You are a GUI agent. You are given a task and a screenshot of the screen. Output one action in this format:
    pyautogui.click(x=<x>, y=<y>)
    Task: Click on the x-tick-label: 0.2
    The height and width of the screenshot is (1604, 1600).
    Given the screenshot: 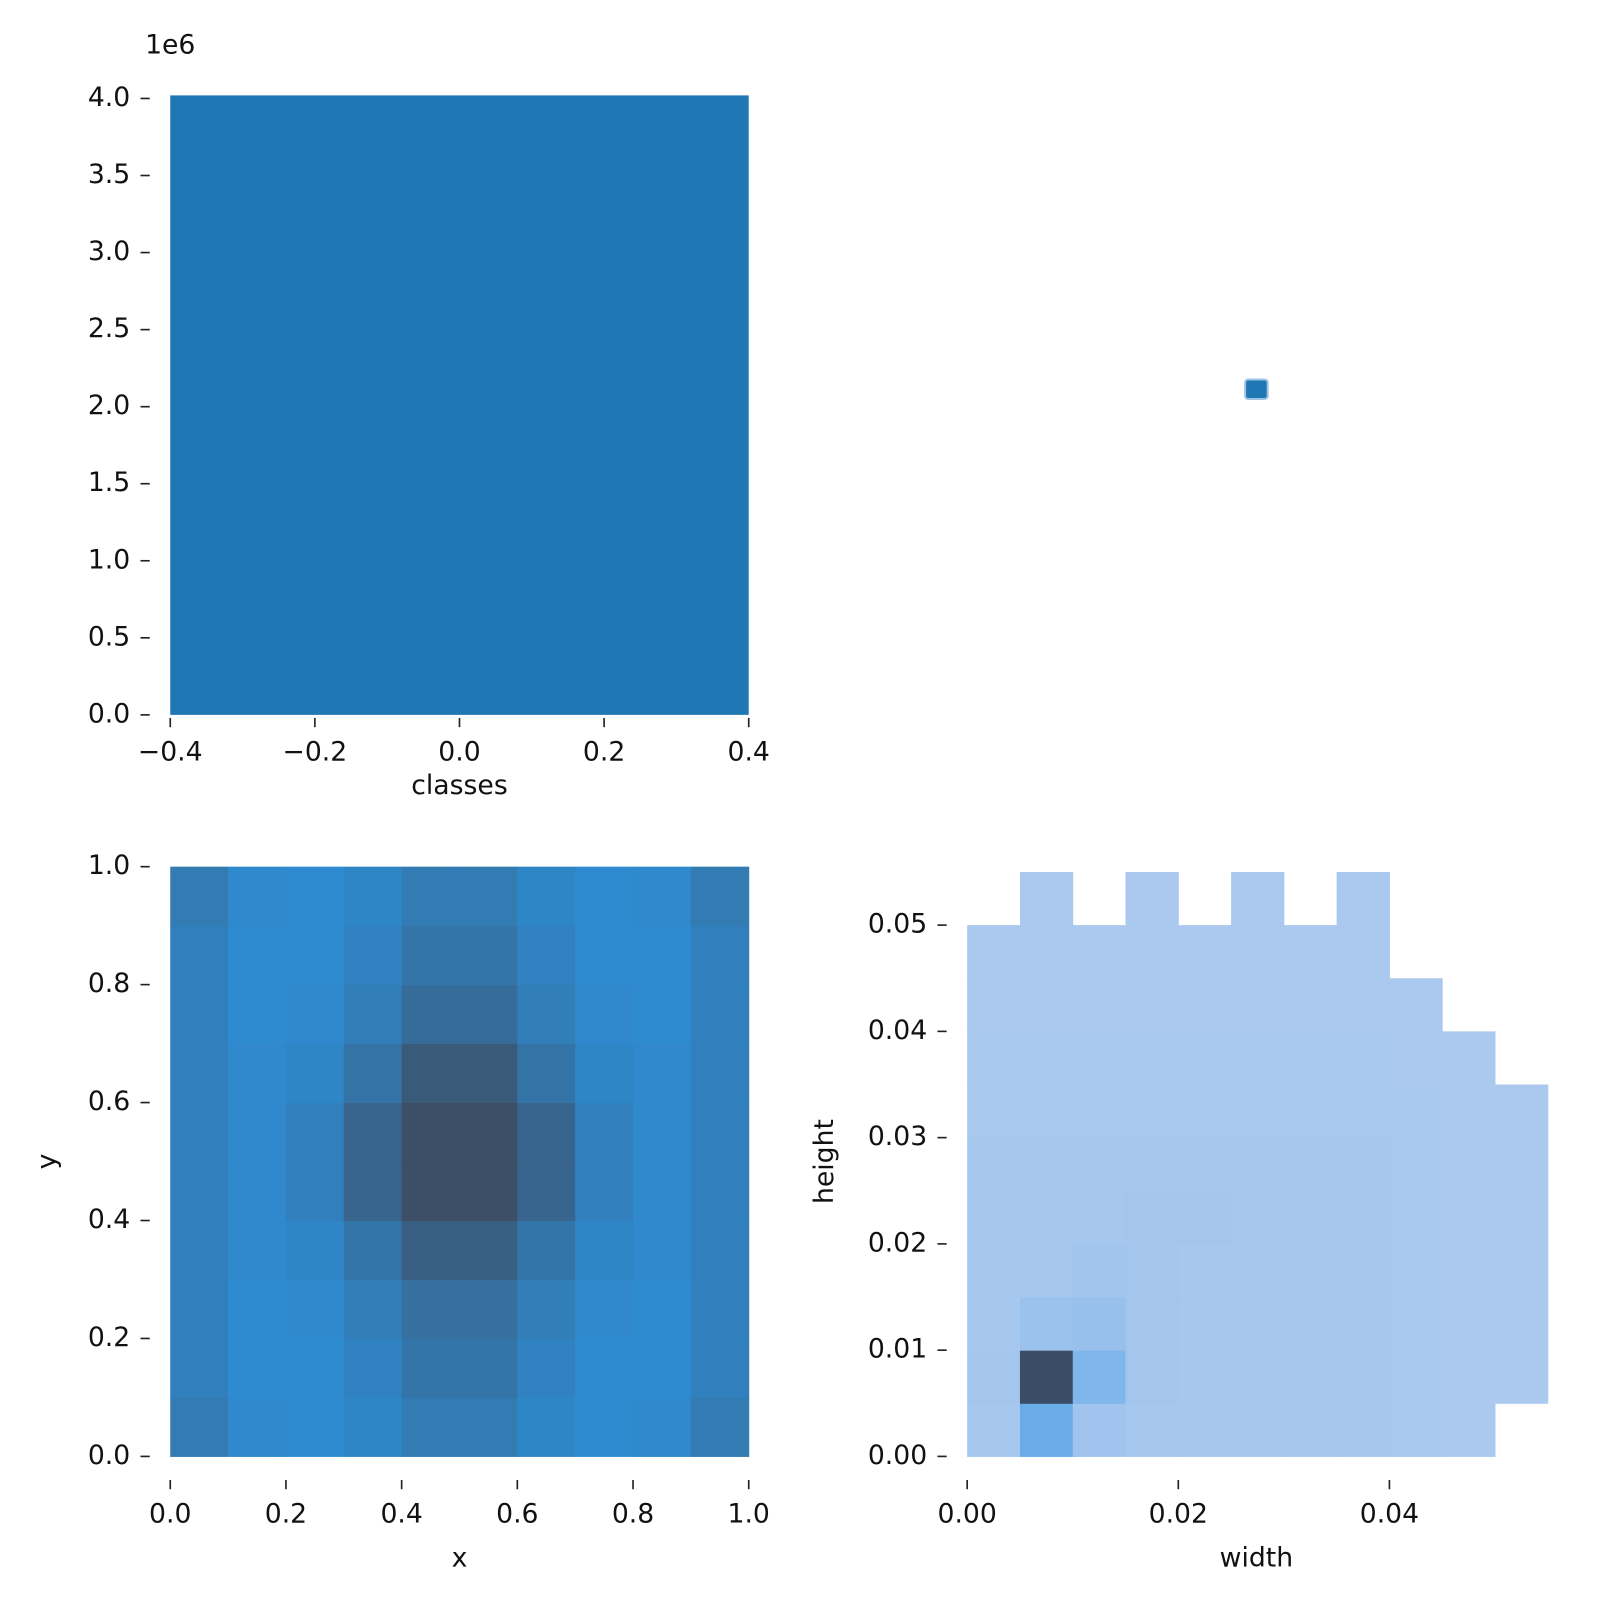 What is the action you would take?
    pyautogui.click(x=604, y=751)
    